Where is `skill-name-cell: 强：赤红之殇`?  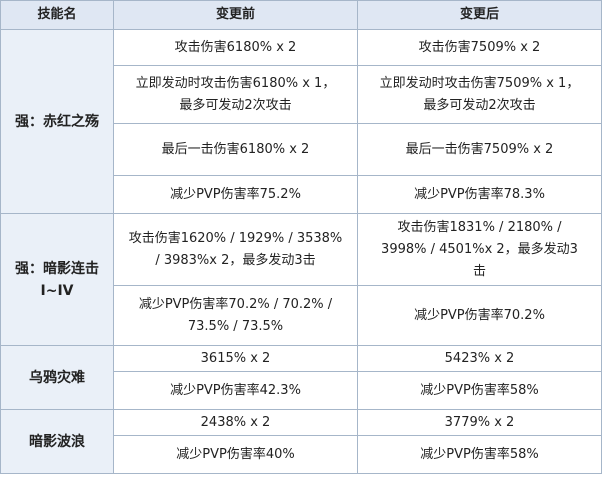 skill-name-cell: 强：赤红之殇 is located at coordinates (57, 121).